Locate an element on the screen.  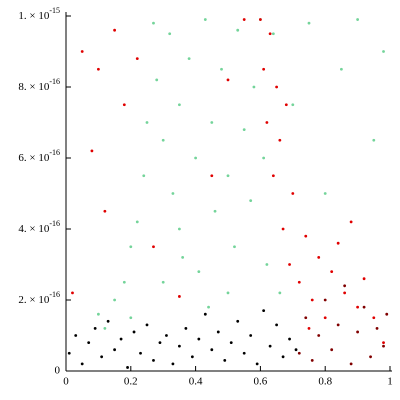
x-tick-label: 1 is located at coordinates (390, 382).